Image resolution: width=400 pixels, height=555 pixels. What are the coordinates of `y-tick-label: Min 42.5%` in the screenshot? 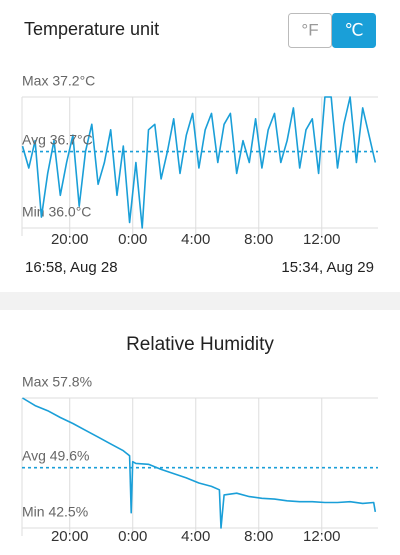 It's located at (55, 512).